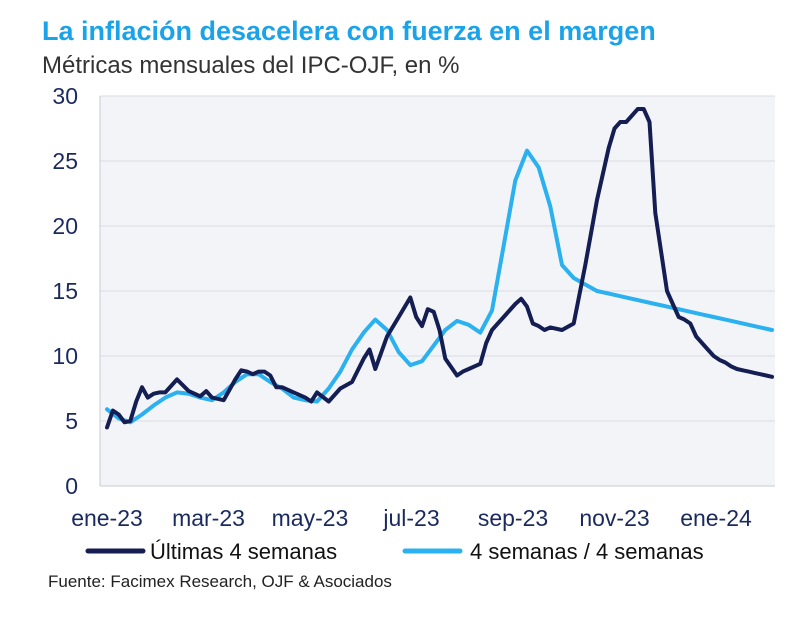 The height and width of the screenshot is (619, 800). I want to click on y-tick-label: 15, so click(65, 291).